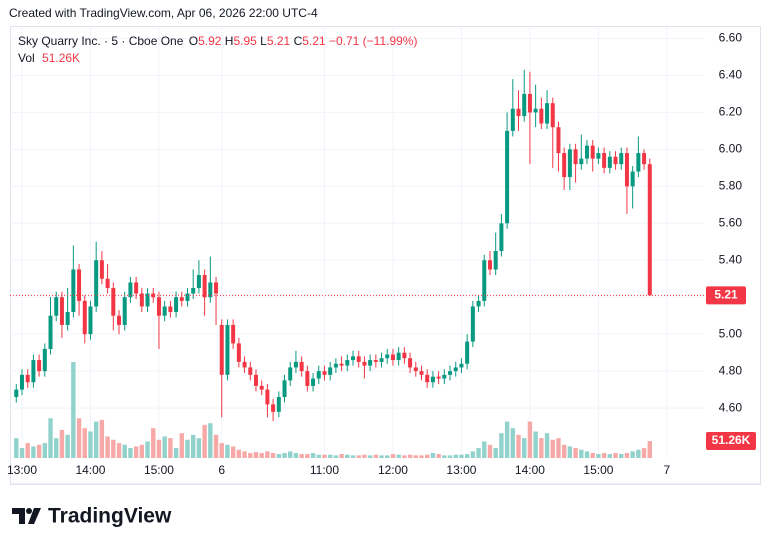  Describe the element at coordinates (159, 470) in the screenshot. I see `x-tick-label: 15:00` at that location.